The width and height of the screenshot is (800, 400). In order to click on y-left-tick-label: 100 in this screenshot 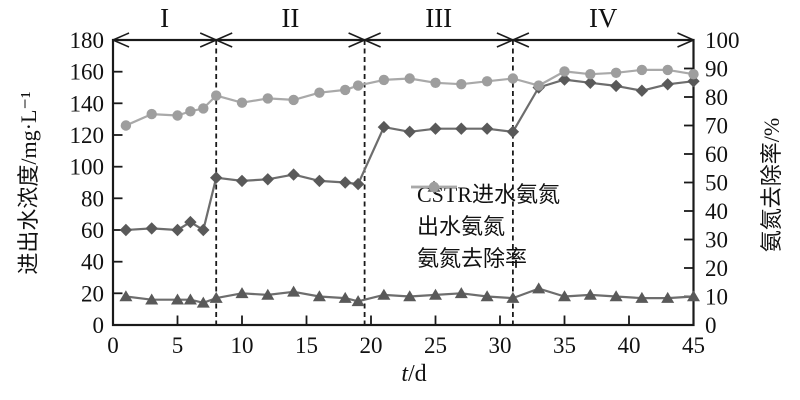, I will do `click(87, 167)`.